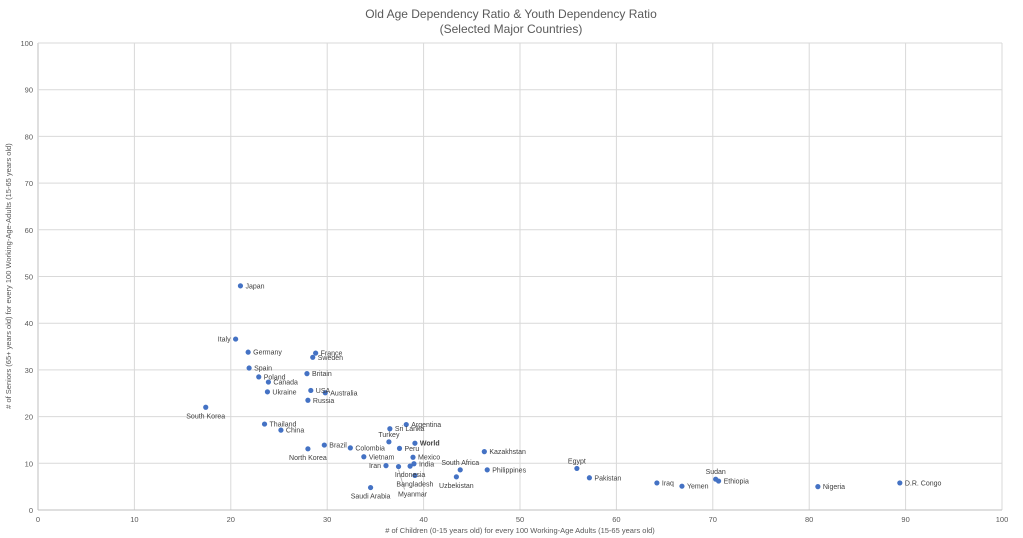 This screenshot has width=1023, height=538. I want to click on point-label: Poland, so click(275, 377).